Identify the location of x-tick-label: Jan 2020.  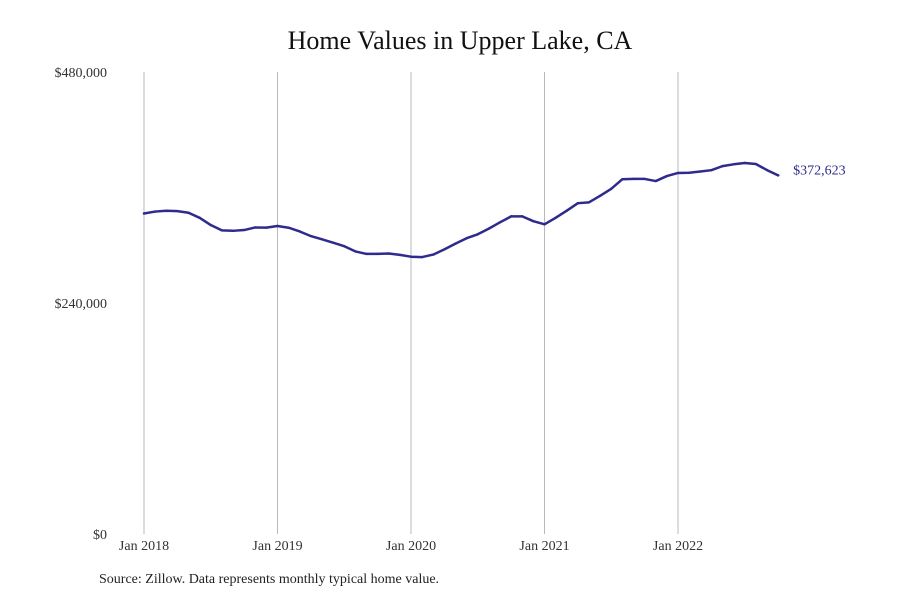
(411, 546).